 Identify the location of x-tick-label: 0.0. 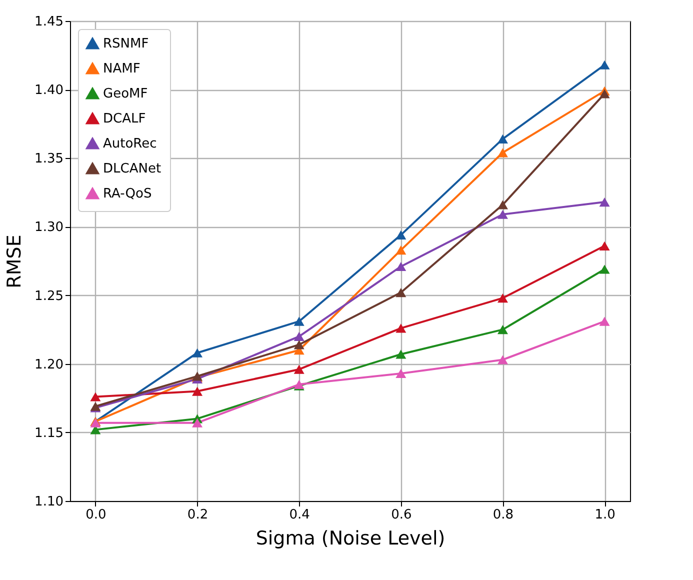
(96, 515).